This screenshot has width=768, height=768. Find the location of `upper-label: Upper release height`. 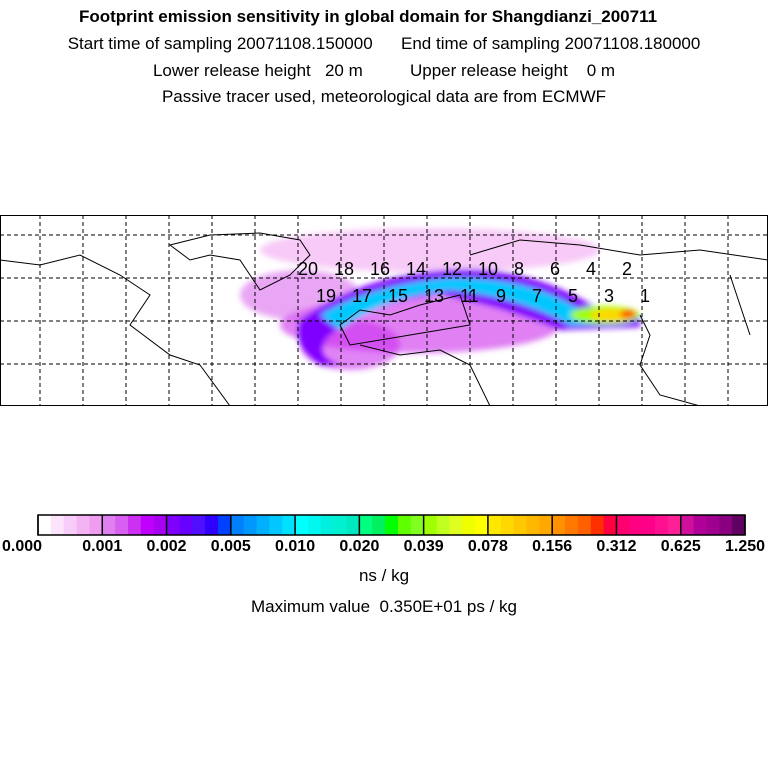

upper-label: Upper release height is located at coordinates (488, 70).